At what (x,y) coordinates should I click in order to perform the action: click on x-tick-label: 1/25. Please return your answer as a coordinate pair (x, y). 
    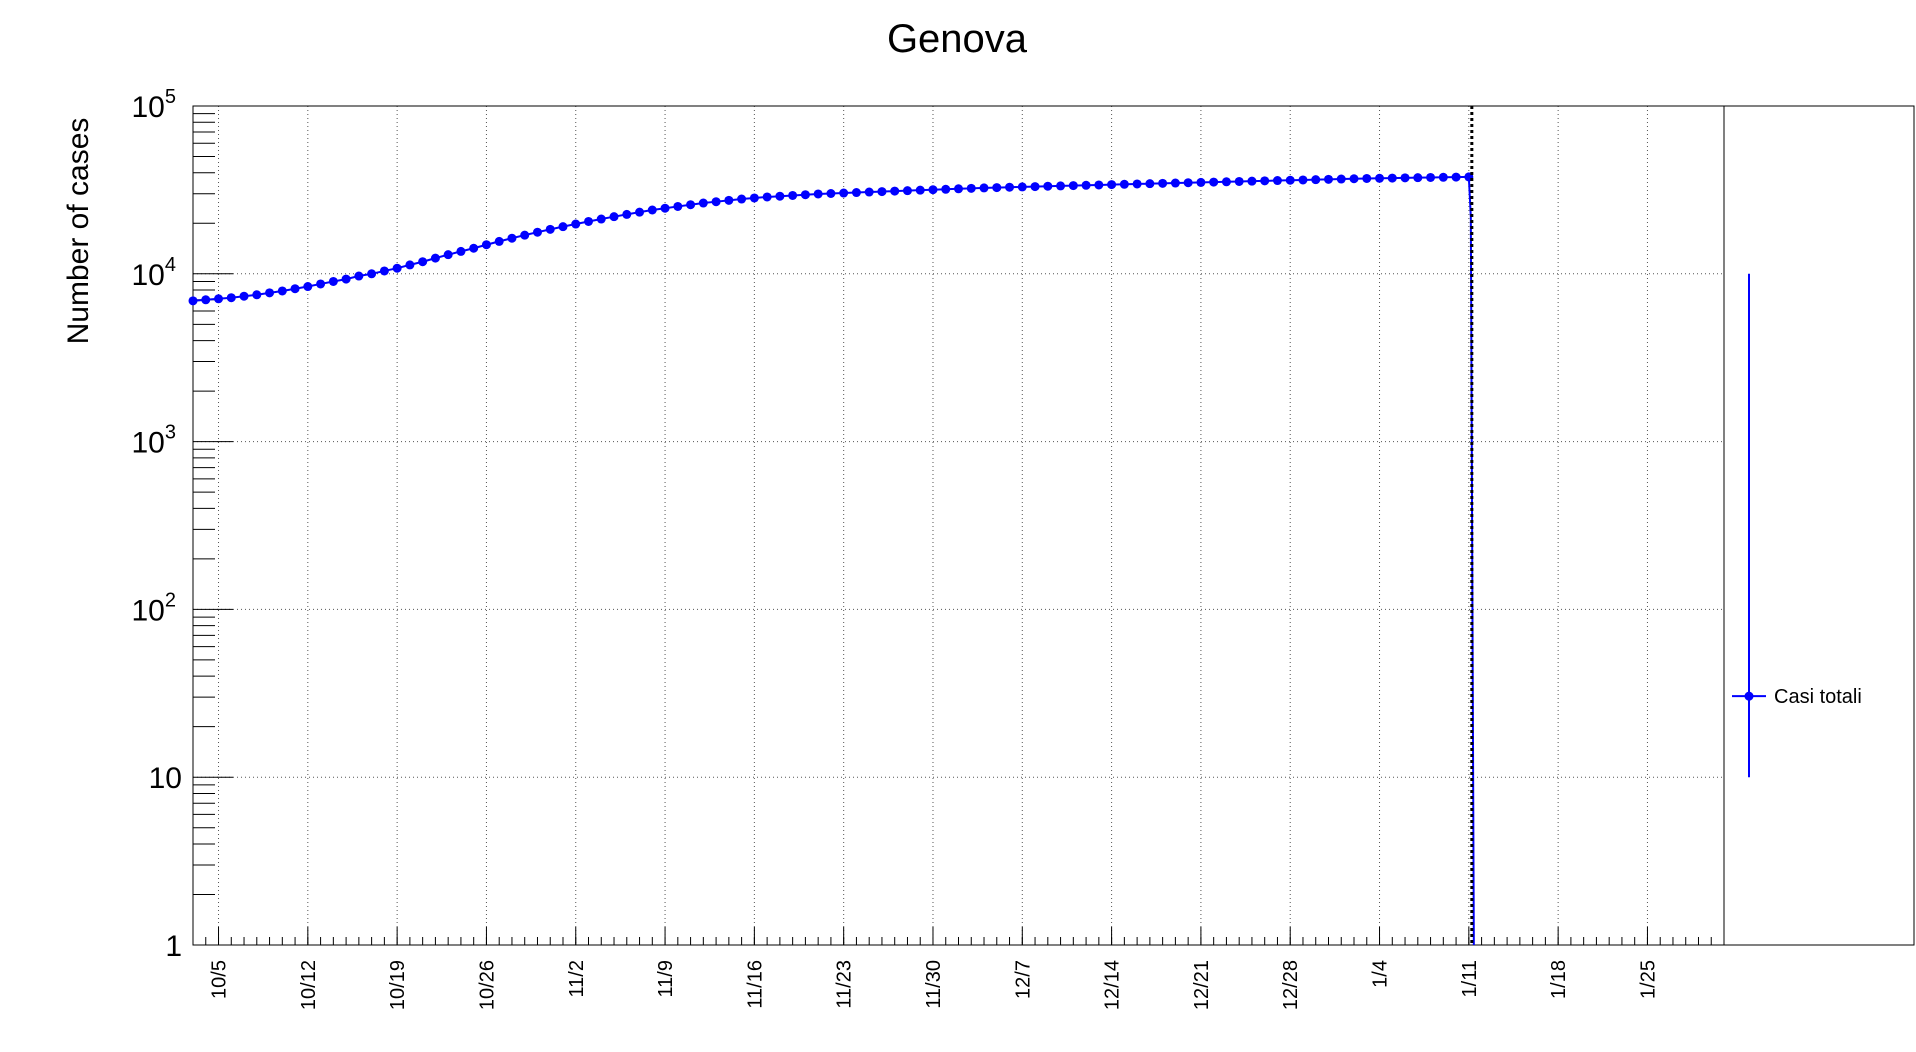
    Looking at the image, I should click on (1648, 979).